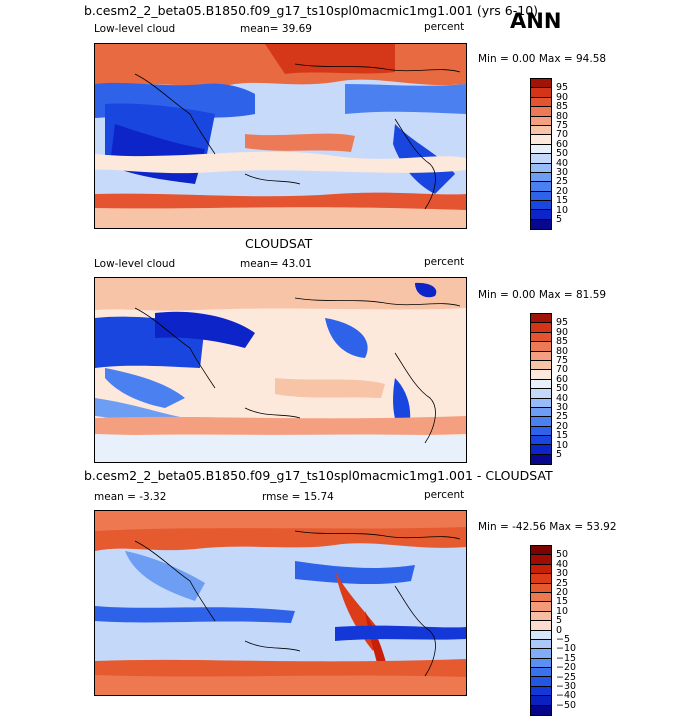 This screenshot has height=716, width=700. Describe the element at coordinates (547, 527) in the screenshot. I see `panel-3-minmax: Min = -42.56 Max = 53.92` at that location.